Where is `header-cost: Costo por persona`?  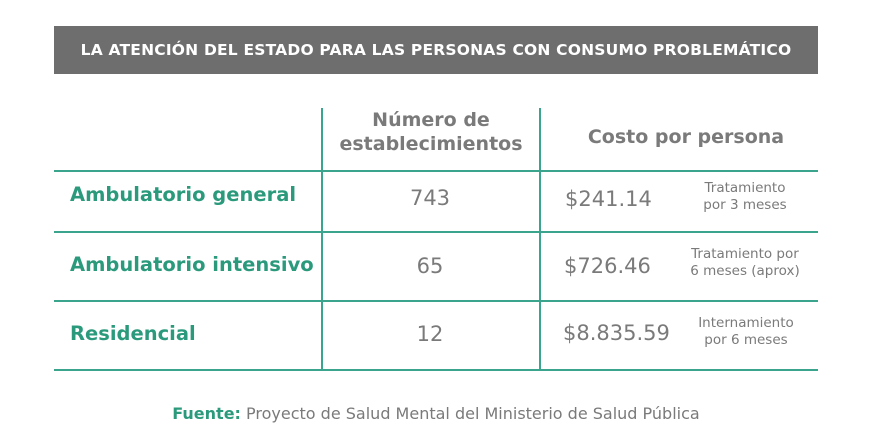
header-cost: Costo por persona is located at coordinates (686, 137).